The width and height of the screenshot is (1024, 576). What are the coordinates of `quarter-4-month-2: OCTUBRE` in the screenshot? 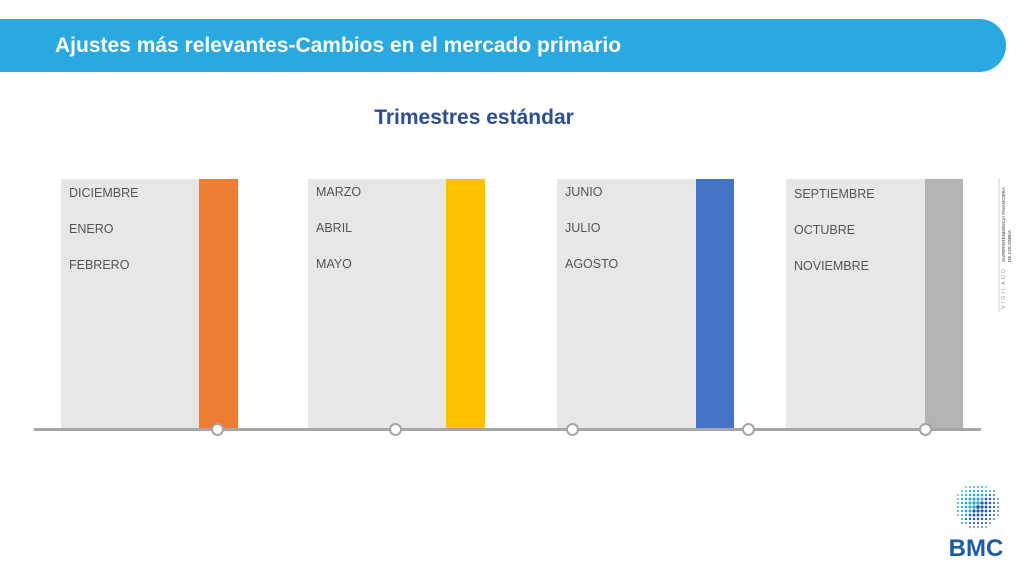 It's located at (825, 230).